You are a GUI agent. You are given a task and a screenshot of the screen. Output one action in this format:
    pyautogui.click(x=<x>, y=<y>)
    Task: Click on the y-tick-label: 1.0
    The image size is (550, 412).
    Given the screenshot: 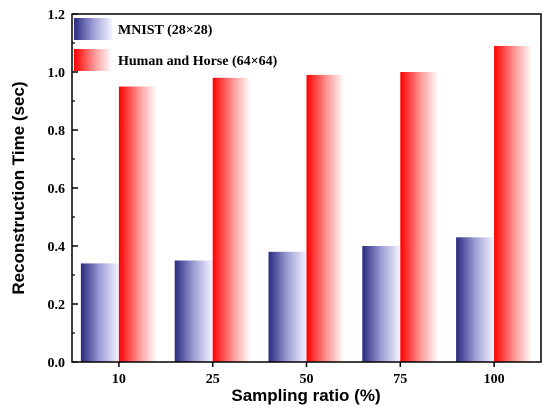 What is the action you would take?
    pyautogui.click(x=57, y=73)
    